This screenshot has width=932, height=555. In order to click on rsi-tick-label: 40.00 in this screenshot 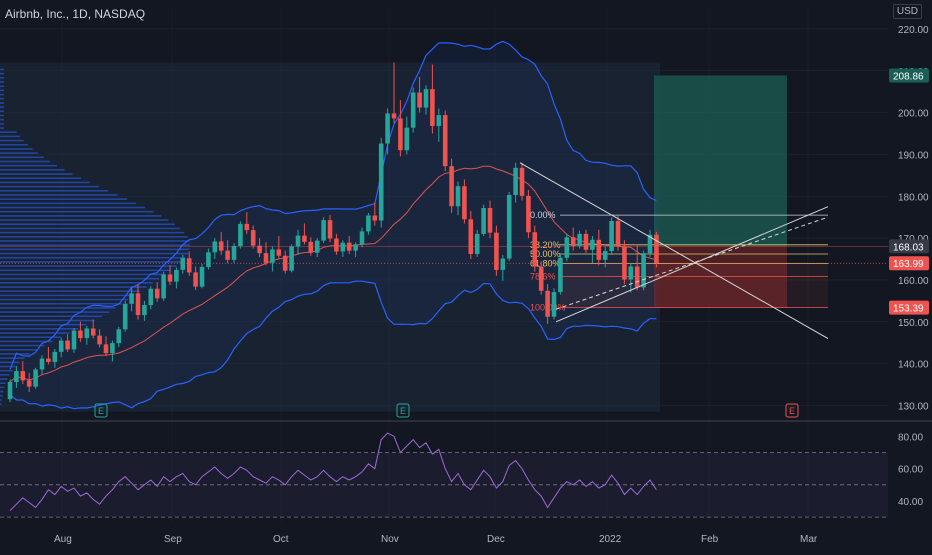, I will do `click(910, 502)`.